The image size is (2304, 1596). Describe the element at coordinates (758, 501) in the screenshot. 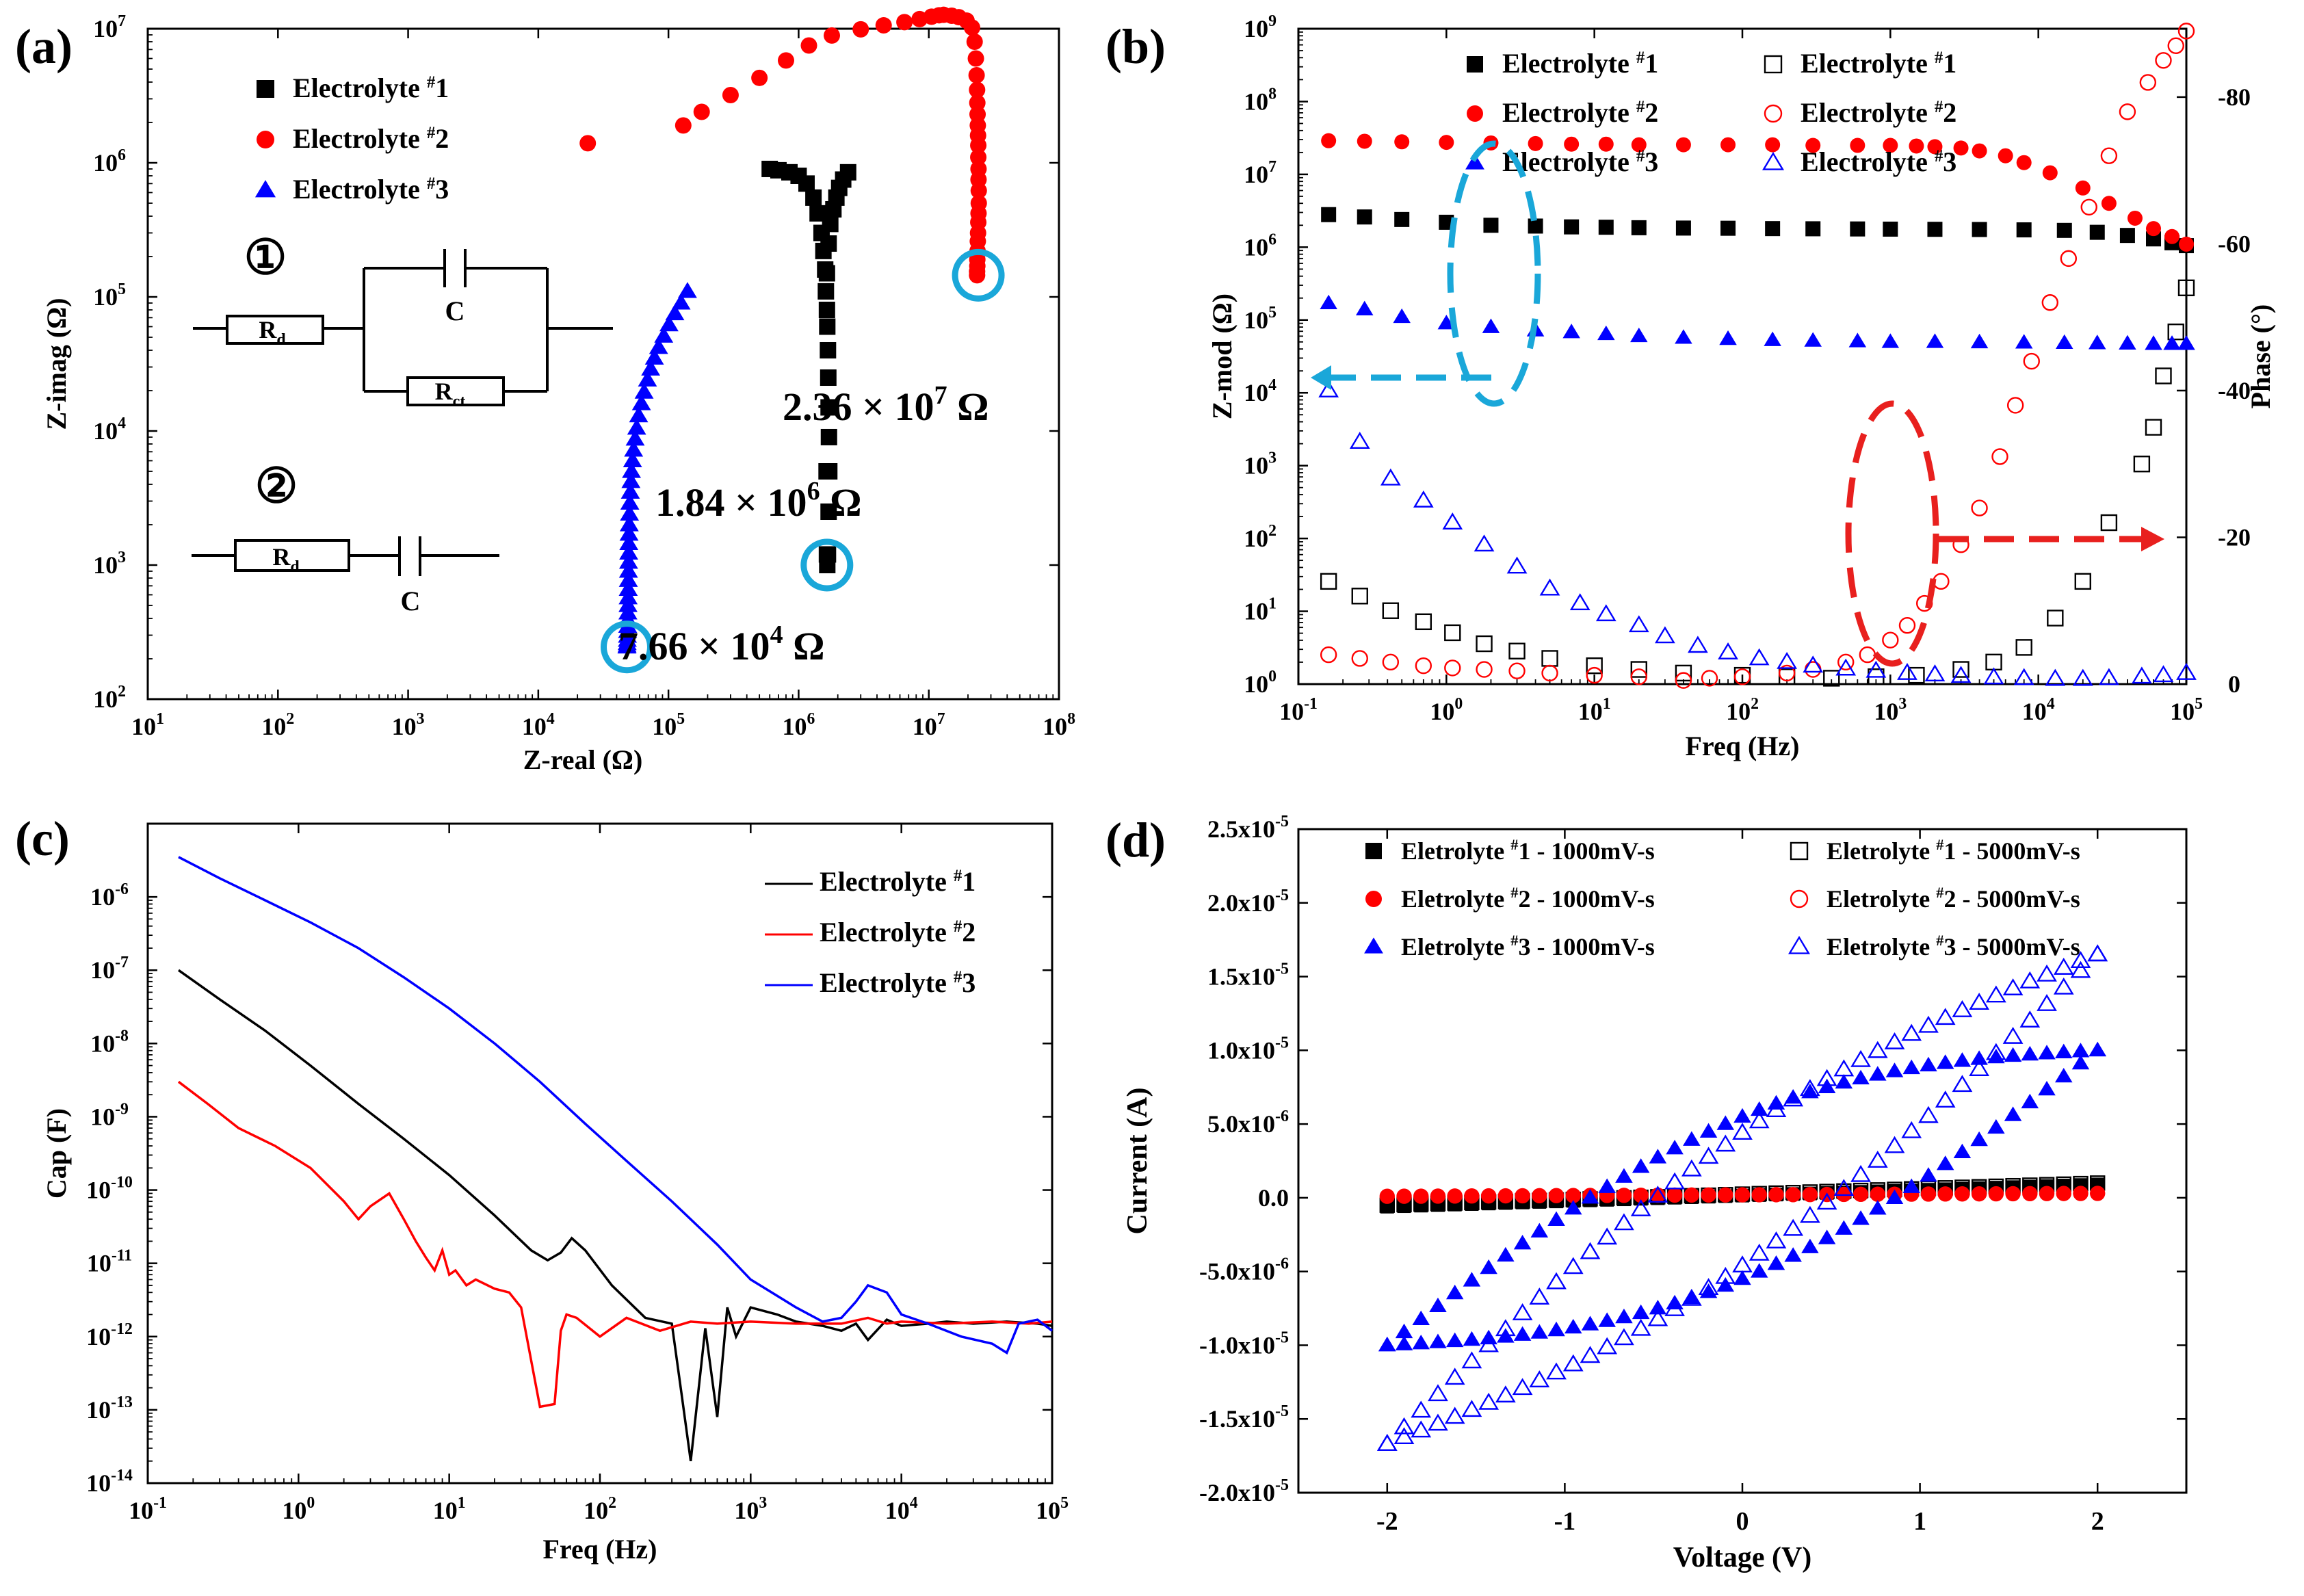

I see `resistance-annotation: 1.84 × 106 Ω` at that location.